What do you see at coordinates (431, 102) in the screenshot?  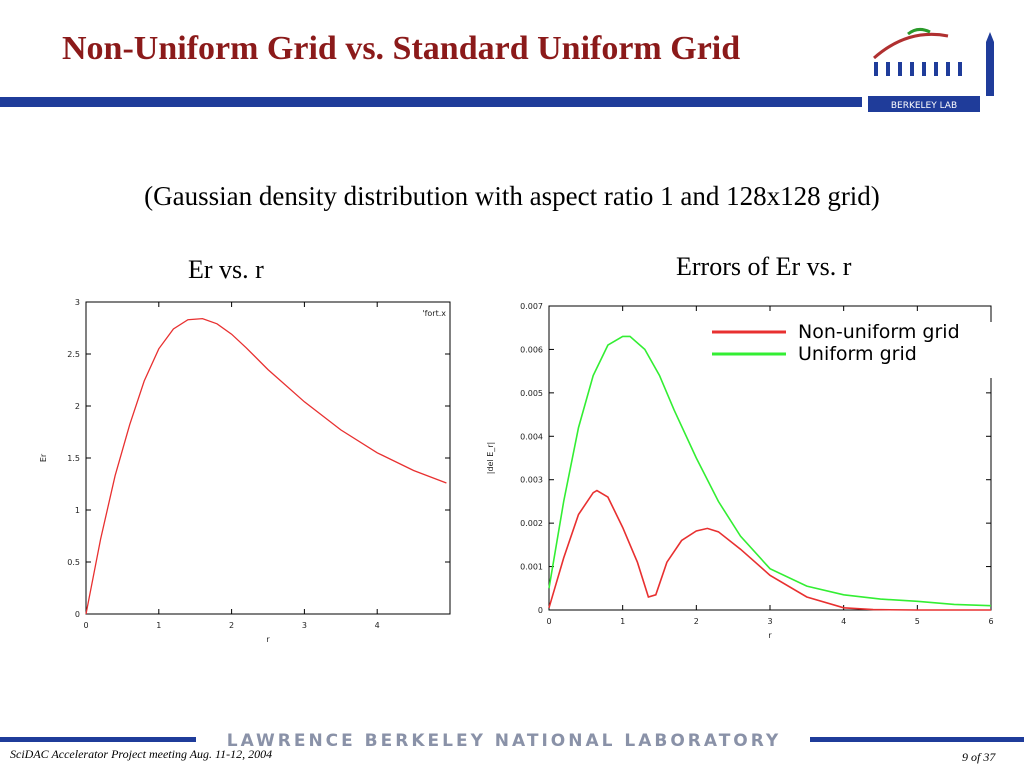 I see `title-underline-bar` at bounding box center [431, 102].